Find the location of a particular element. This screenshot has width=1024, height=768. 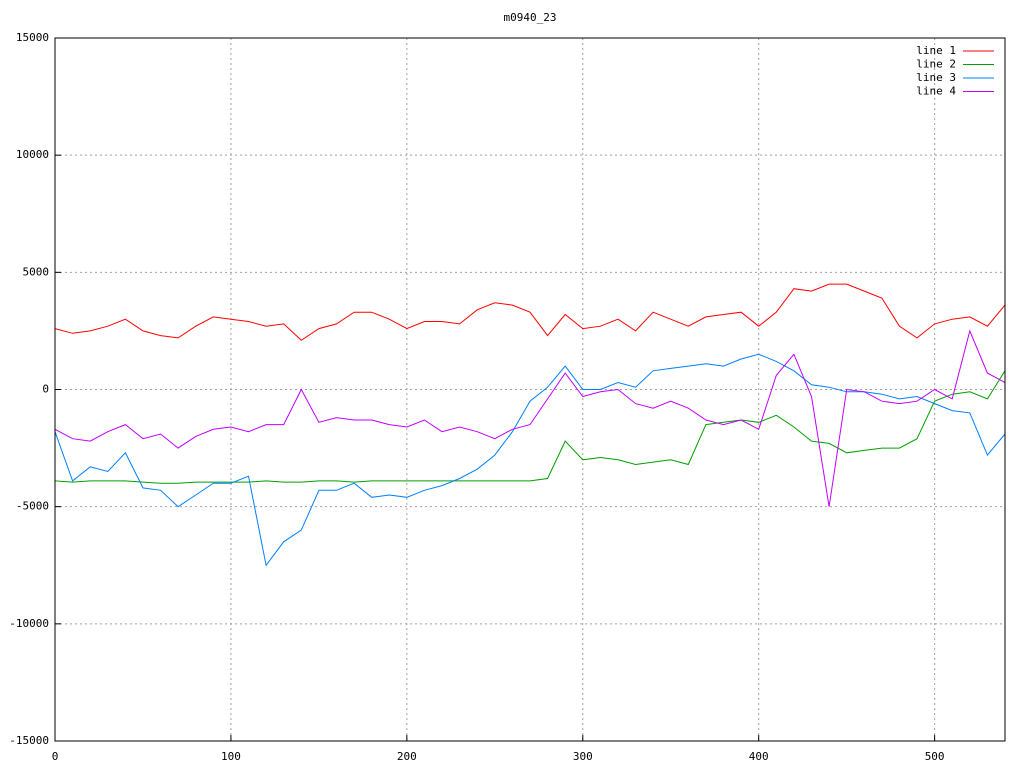

legend-label: line 3 is located at coordinates (936, 77).